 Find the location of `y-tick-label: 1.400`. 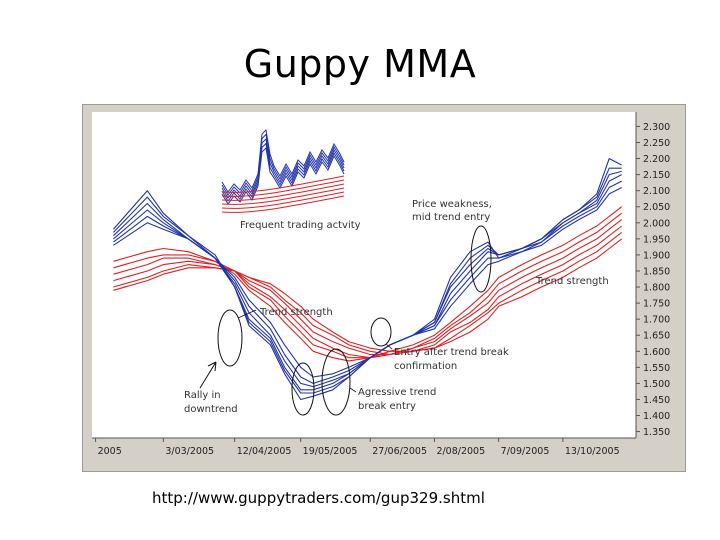

y-tick-label: 1.400 is located at coordinates (656, 416).